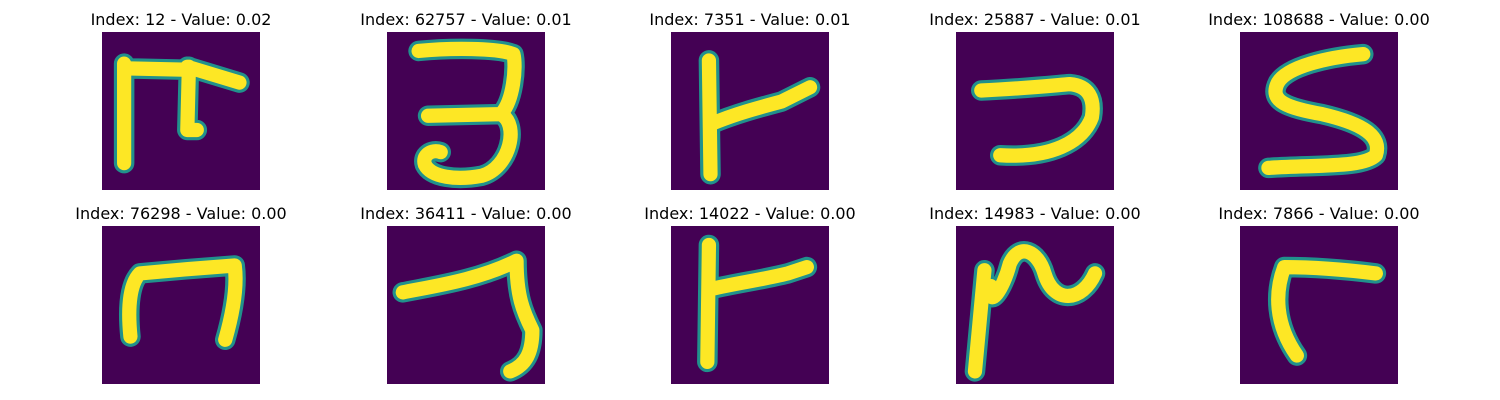 This screenshot has height=400, width=1500. I want to click on panel-title: Index: 7866 - Value: 0.00, so click(1319, 213).